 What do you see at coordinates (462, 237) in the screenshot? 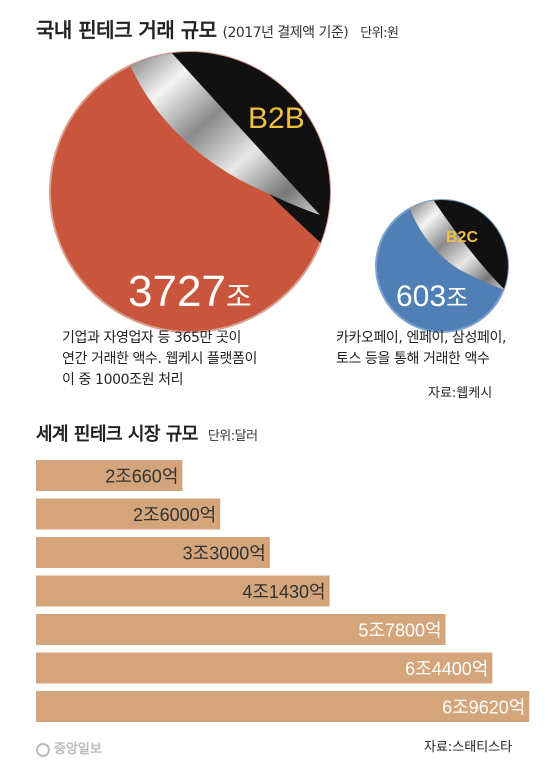
I see `b2c-label: B2C` at bounding box center [462, 237].